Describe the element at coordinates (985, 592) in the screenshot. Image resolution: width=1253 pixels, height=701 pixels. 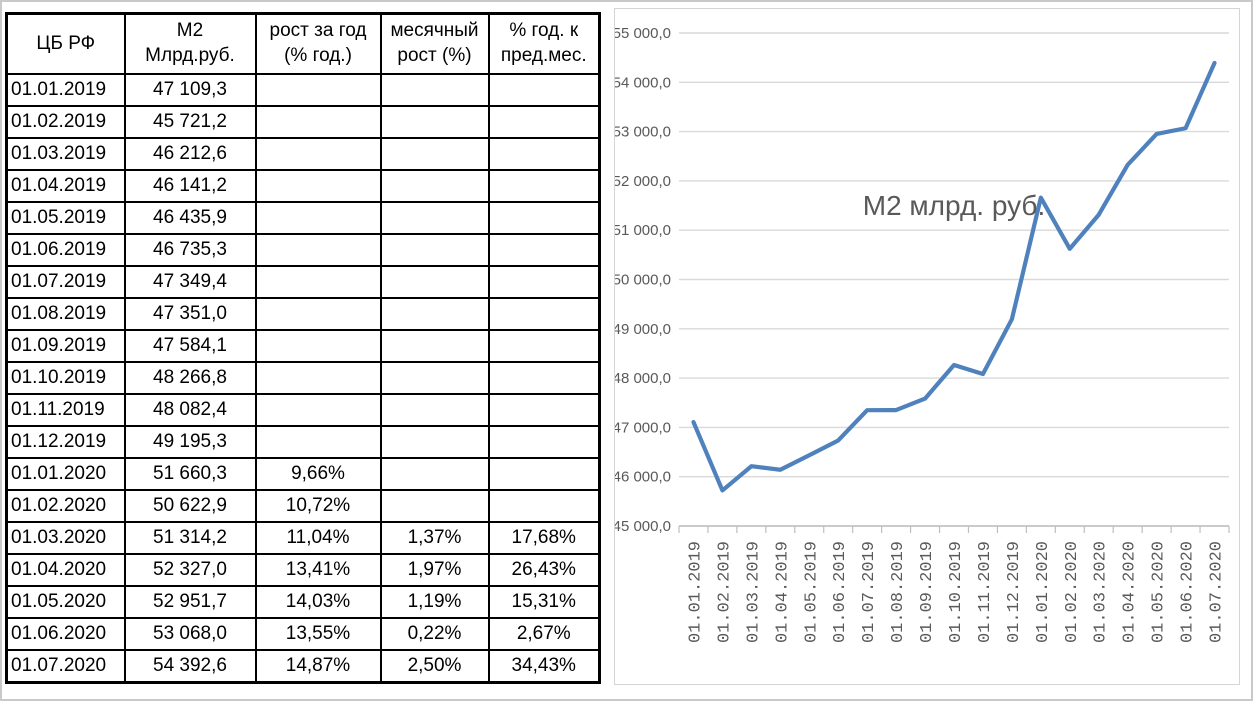
I see `x-axis-tick-label: 01.11.2019` at that location.